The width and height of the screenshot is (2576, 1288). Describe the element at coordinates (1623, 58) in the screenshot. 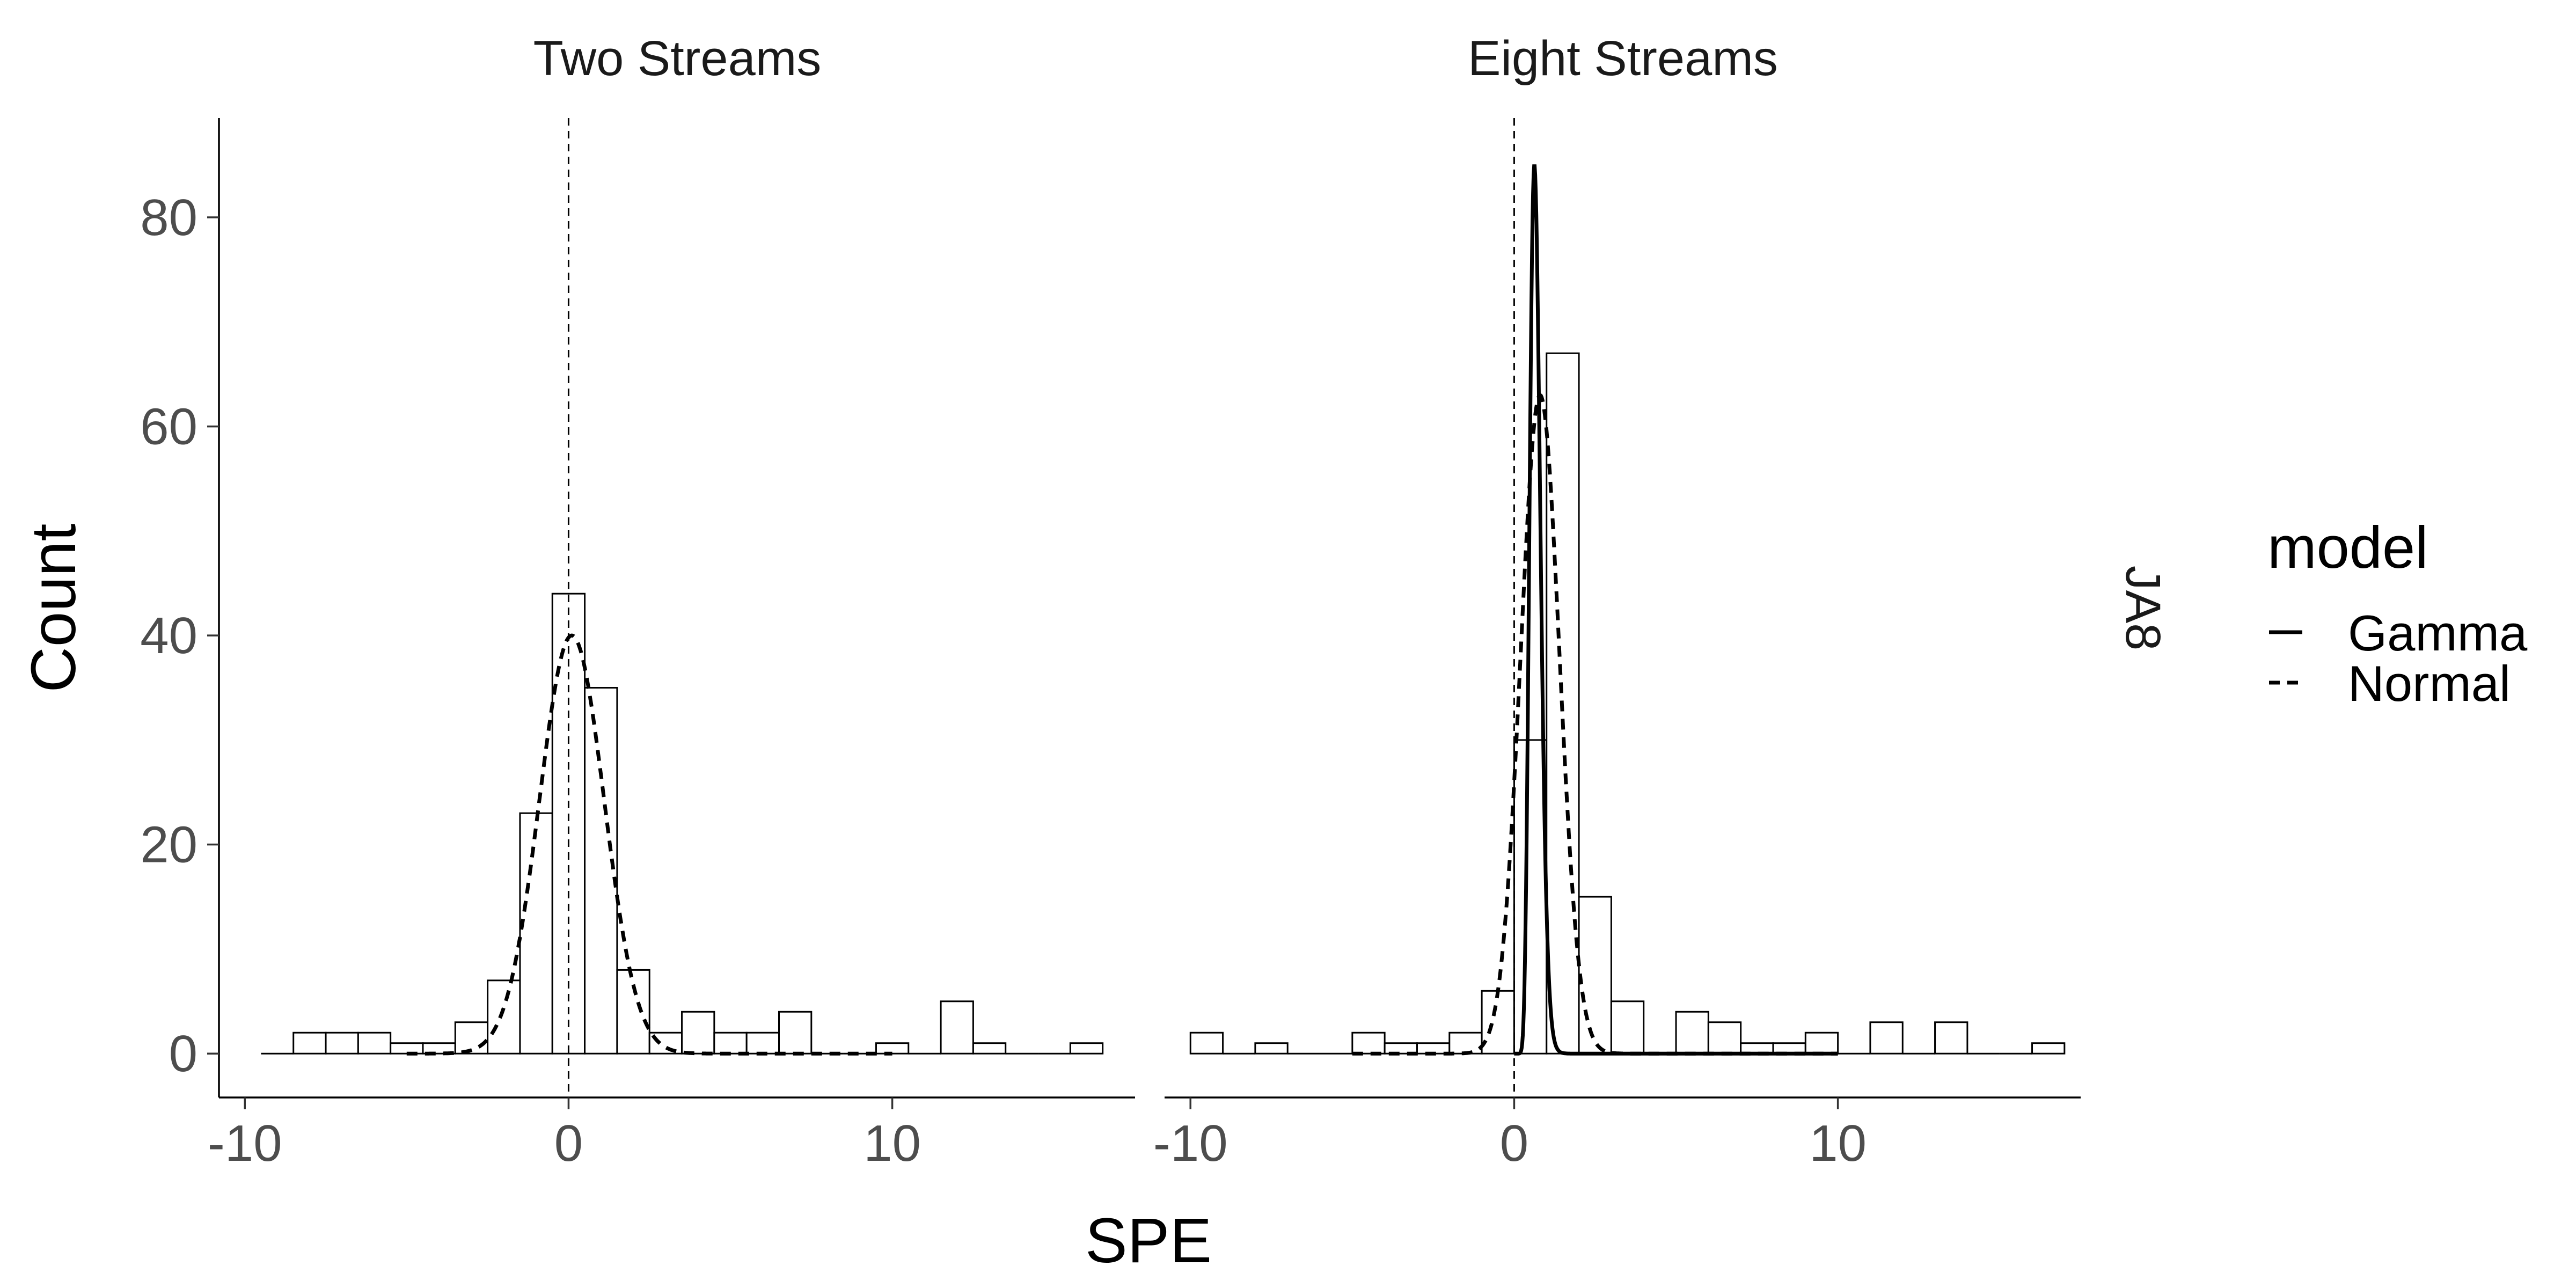

I see `panel-title-eight-streams: Eight Streams` at that location.